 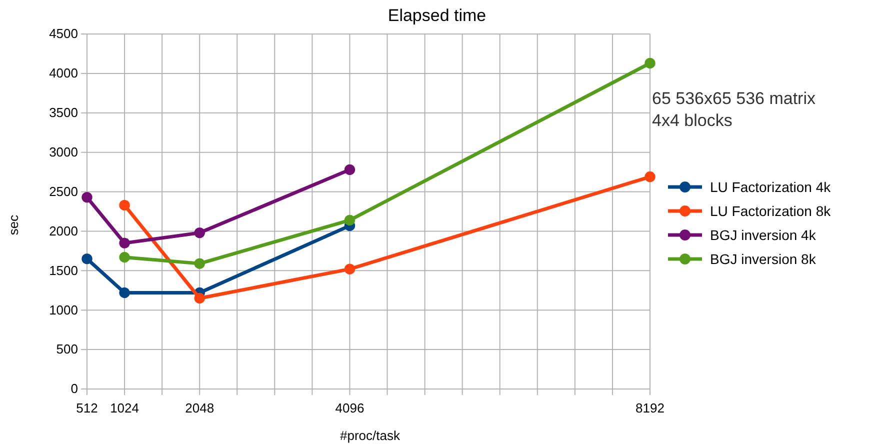 What do you see at coordinates (349, 408) in the screenshot?
I see `x-tick-label: 4096` at bounding box center [349, 408].